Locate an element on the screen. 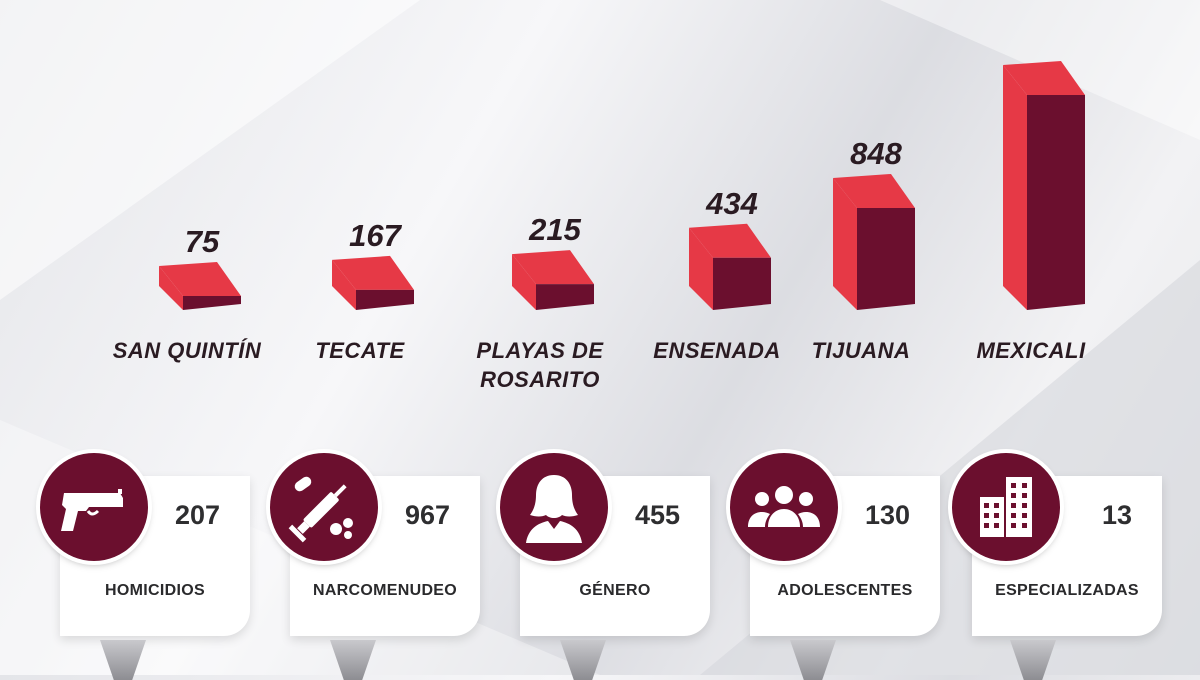  bar-value-label: 434 is located at coordinates (731, 203).